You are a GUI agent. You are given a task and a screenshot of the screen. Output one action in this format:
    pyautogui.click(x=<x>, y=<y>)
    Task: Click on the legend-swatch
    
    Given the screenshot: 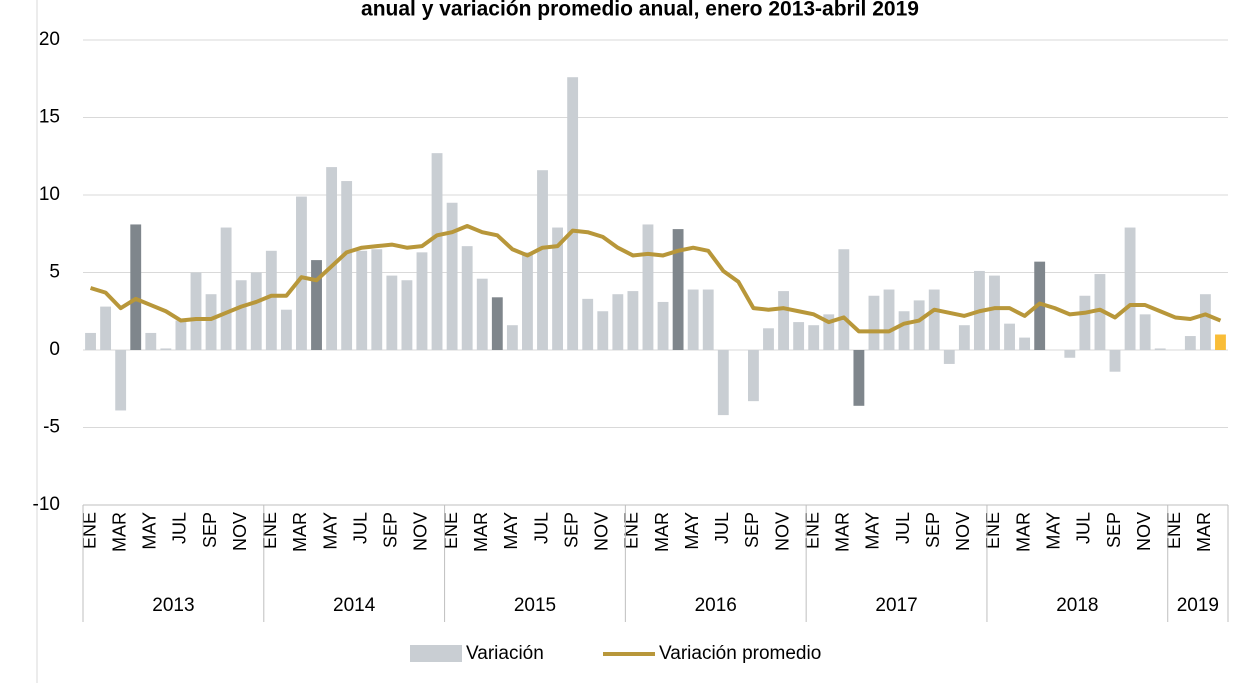 What is the action you would take?
    pyautogui.click(x=436, y=653)
    